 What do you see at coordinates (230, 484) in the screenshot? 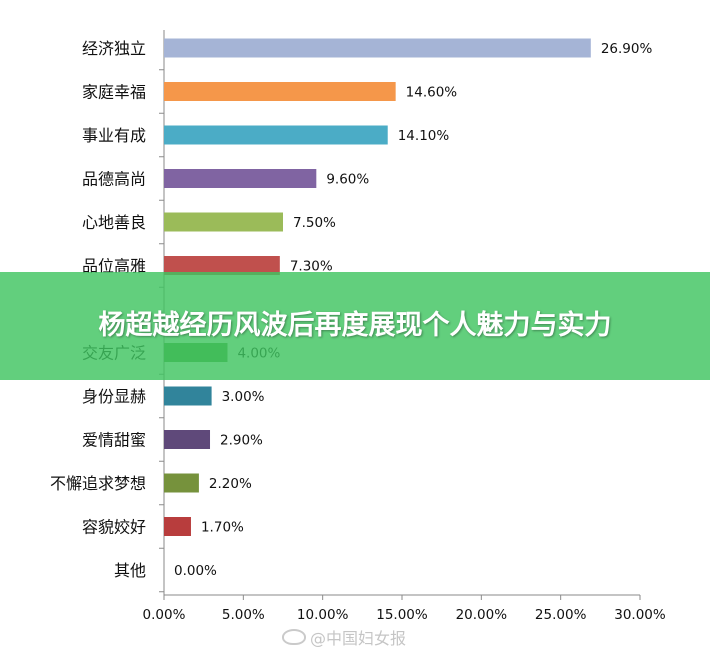
I see `data-label: 2.20%` at bounding box center [230, 484].